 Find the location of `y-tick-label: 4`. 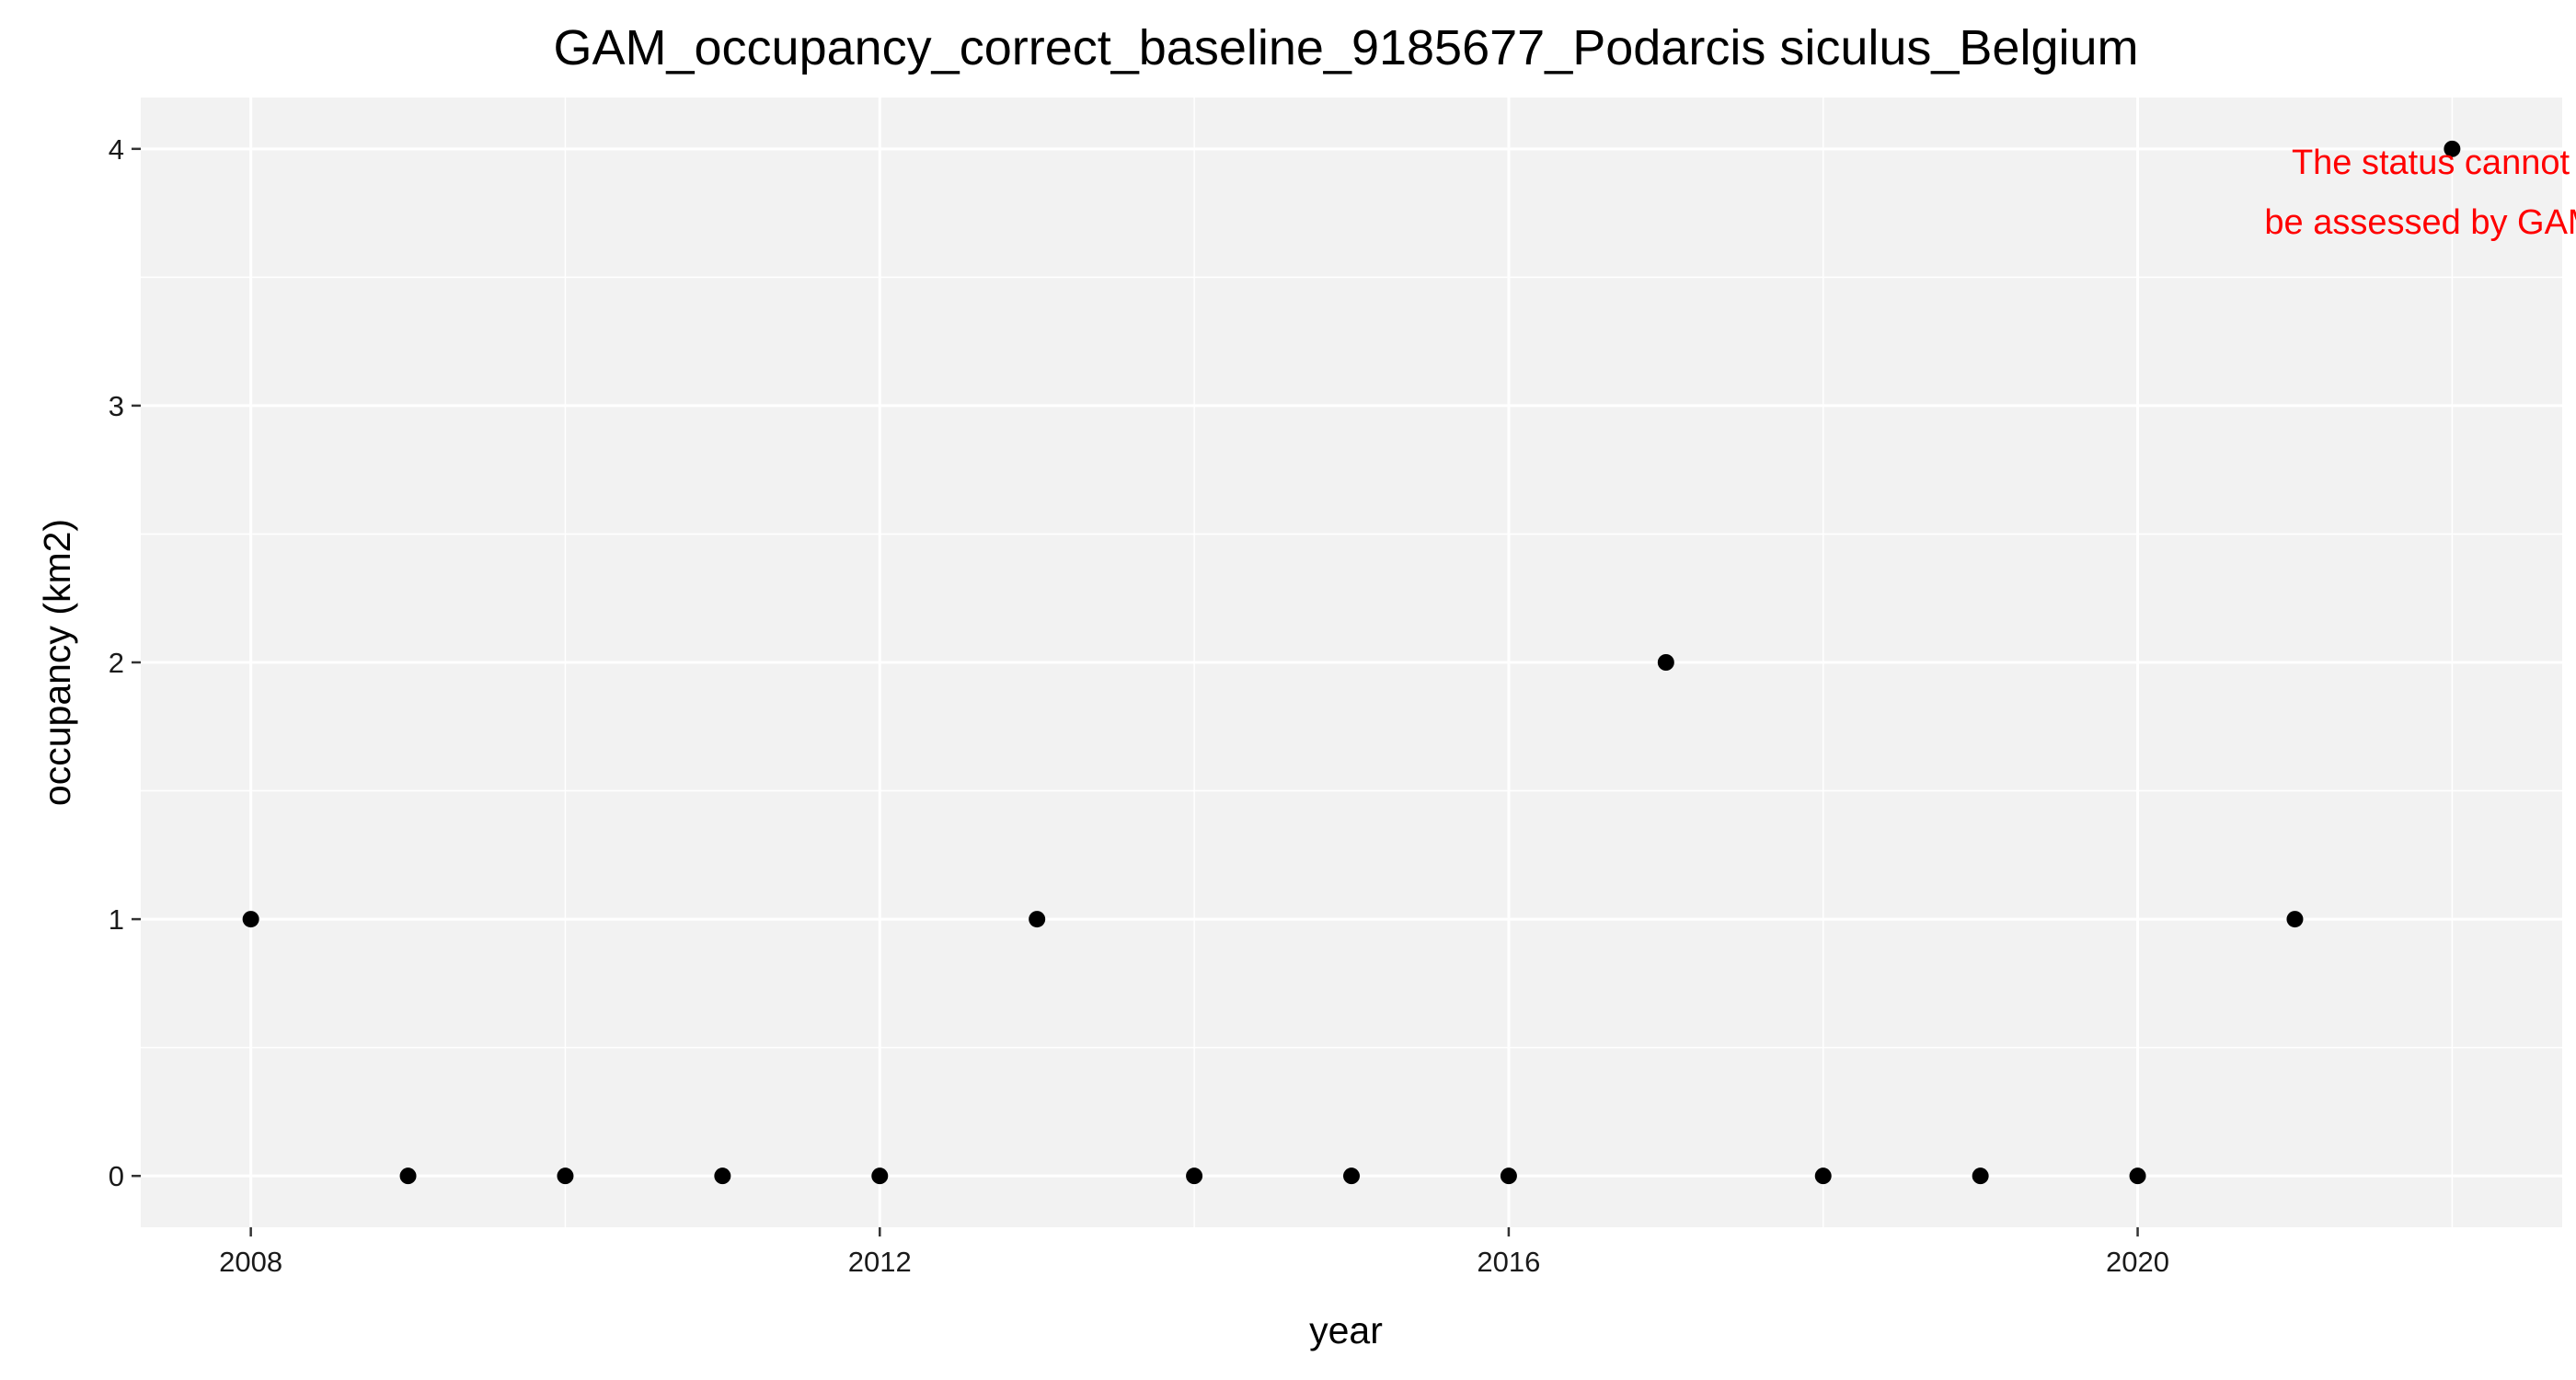

y-tick-label: 4 is located at coordinates (116, 149).